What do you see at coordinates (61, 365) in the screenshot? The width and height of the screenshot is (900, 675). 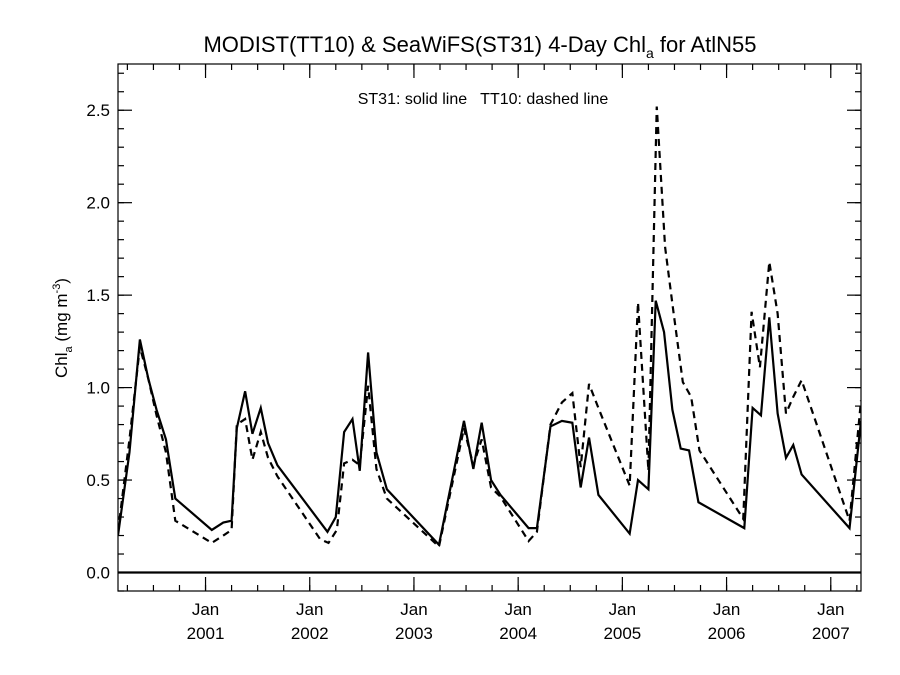 I see `y-axis-label-main: Chl` at bounding box center [61, 365].